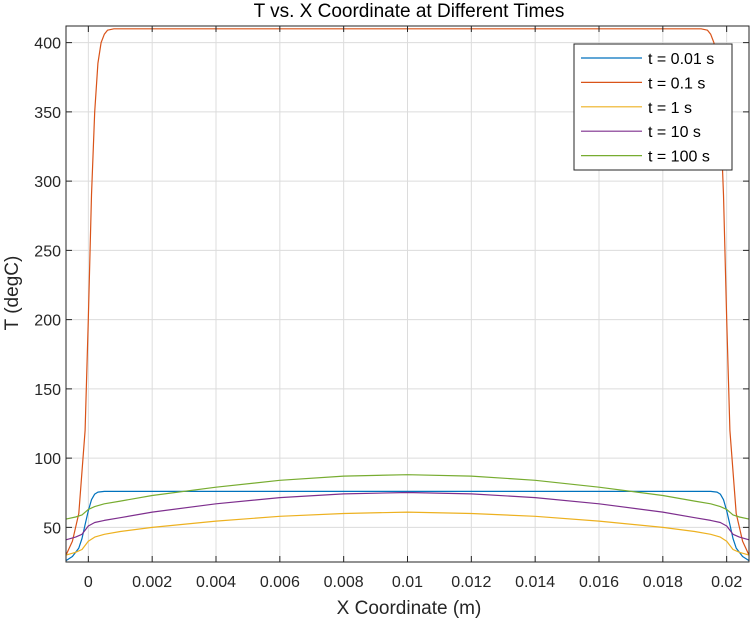 This screenshot has width=752, height=622. Describe the element at coordinates (409, 11) in the screenshot. I see `chart-title: T vs. X Coordinate at Different Times` at that location.